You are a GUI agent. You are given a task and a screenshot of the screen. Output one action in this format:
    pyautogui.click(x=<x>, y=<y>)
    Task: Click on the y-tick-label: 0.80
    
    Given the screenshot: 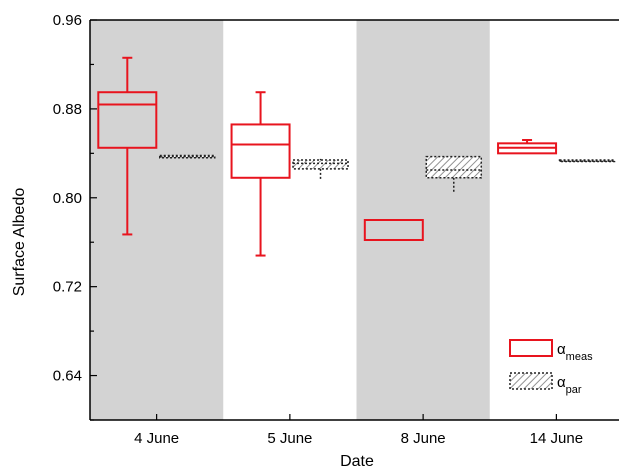 What is the action you would take?
    pyautogui.click(x=67, y=198)
    